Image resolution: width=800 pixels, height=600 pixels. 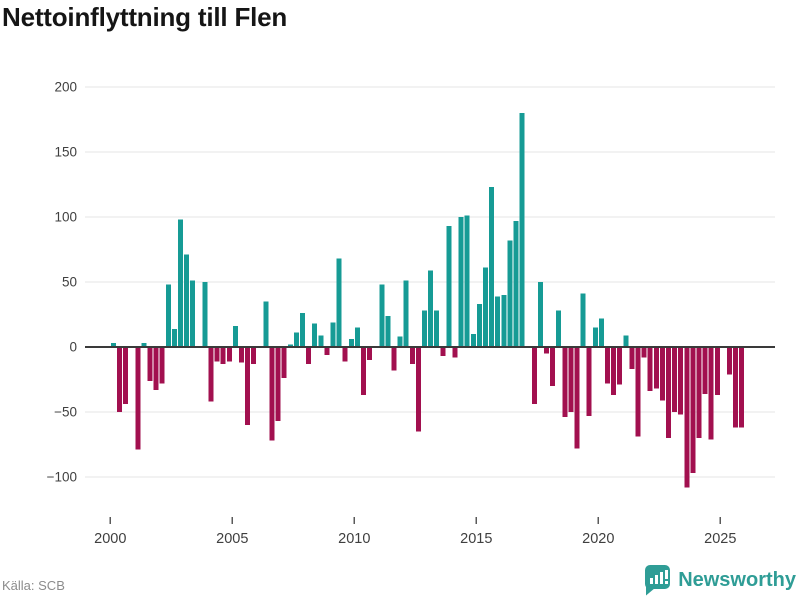 I want to click on bar-2016-Q2, so click(x=510, y=293).